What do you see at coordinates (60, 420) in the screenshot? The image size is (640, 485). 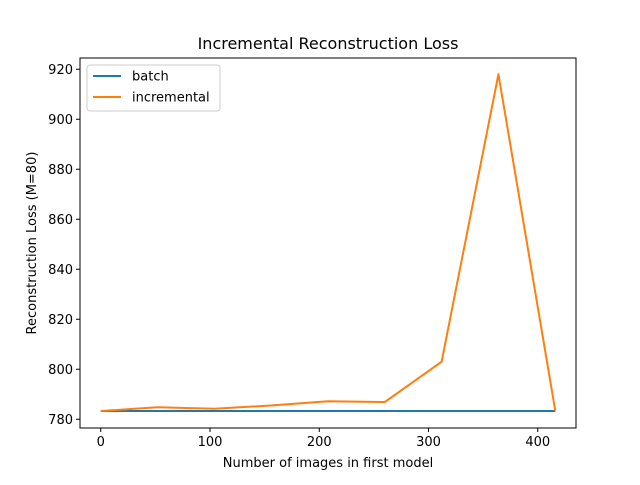 I see `y-tick-label: 780` at bounding box center [60, 420].